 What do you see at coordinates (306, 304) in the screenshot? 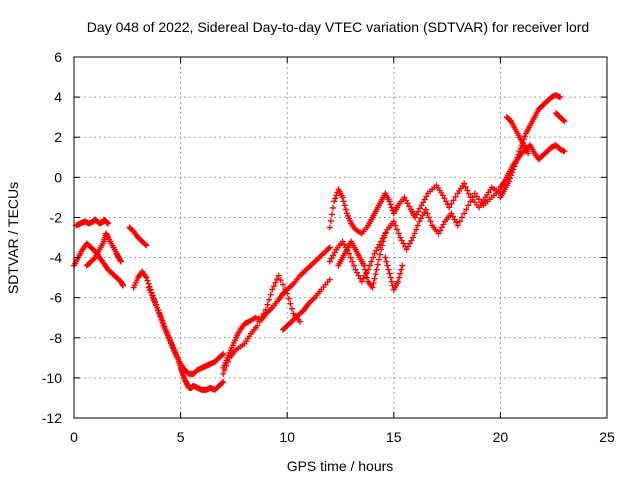
I see `series-arc10` at bounding box center [306, 304].